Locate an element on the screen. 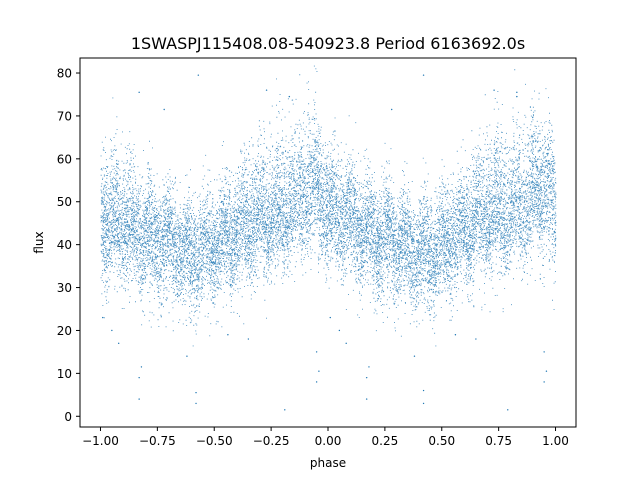 The height and width of the screenshot is (480, 640). x-tick-label: 1.00 is located at coordinates (555, 441).